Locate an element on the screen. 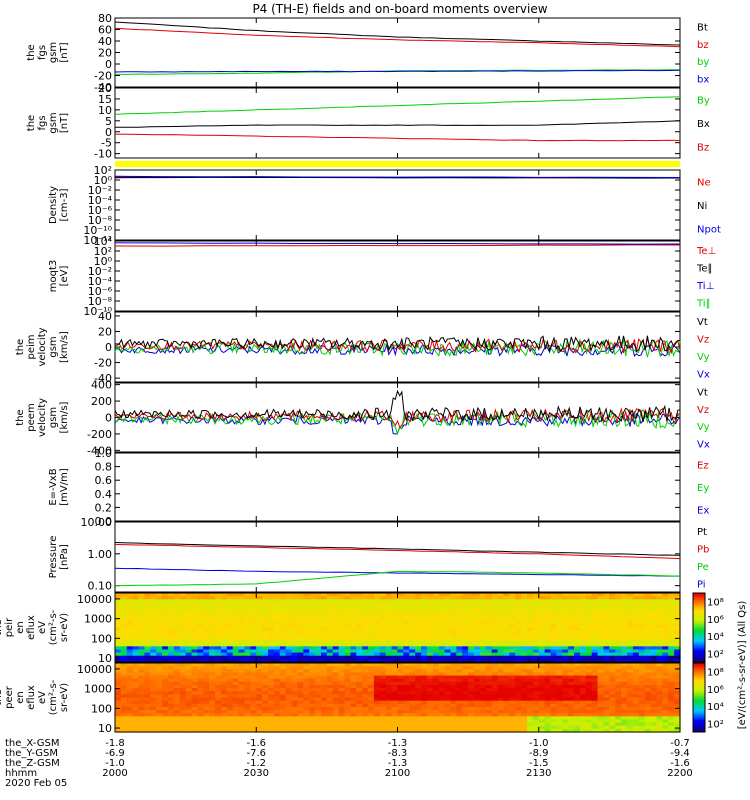 The image size is (750, 800). y-tick-label: 1000 is located at coordinates (98, 619).